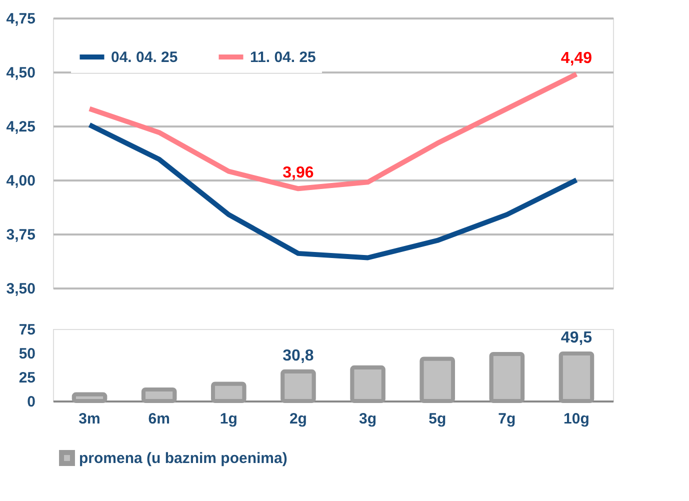 The width and height of the screenshot is (689, 501). Describe the element at coordinates (21, 19) in the screenshot. I see `y-tick-label: 4,75` at that location.